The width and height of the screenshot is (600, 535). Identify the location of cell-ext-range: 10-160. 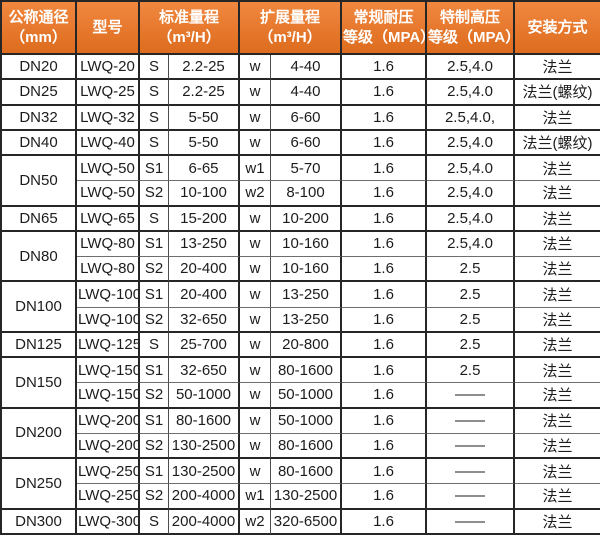
(306, 244).